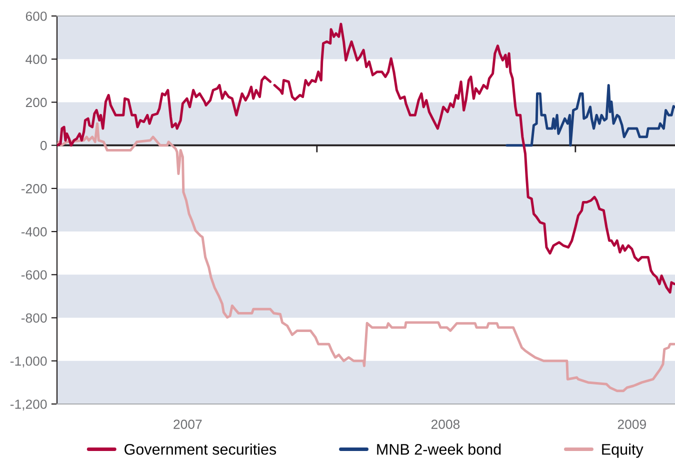  Describe the element at coordinates (632, 424) in the screenshot. I see `x-tick-label: 2009` at that location.